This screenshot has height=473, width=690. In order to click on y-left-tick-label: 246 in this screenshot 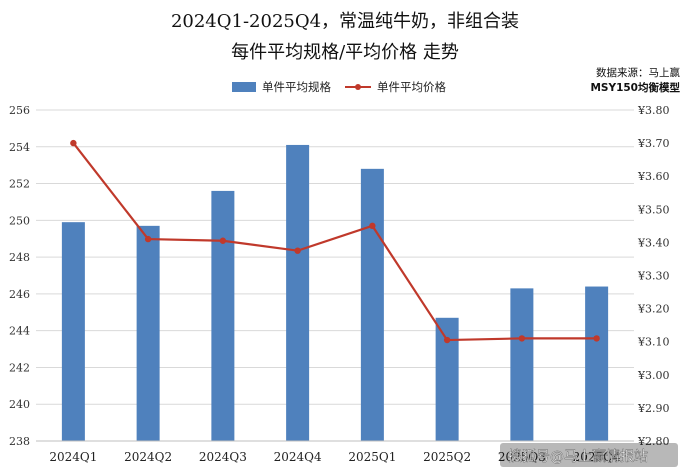, I will do `click(19, 294)`.